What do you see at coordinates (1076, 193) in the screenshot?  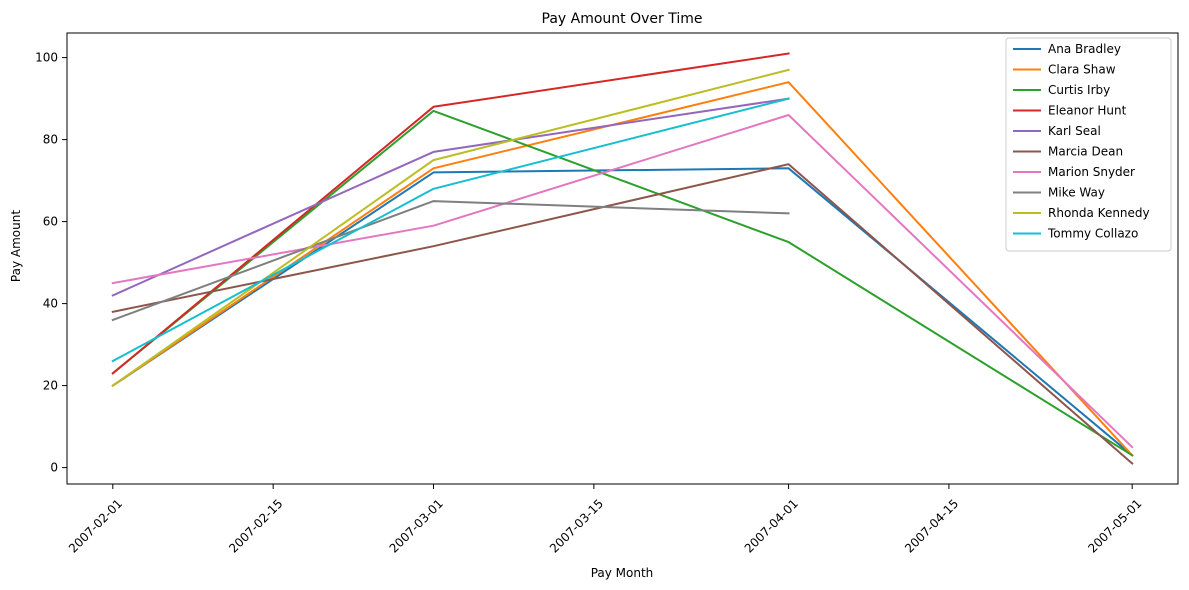 I see `legend-label-7: Mike Way` at bounding box center [1076, 193].